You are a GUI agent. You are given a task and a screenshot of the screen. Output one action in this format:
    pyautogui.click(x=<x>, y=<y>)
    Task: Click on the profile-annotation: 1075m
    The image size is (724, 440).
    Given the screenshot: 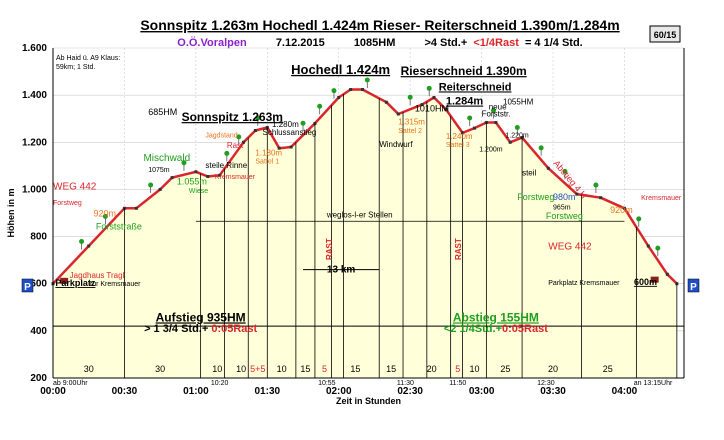 What is the action you would take?
    pyautogui.click(x=159, y=170)
    